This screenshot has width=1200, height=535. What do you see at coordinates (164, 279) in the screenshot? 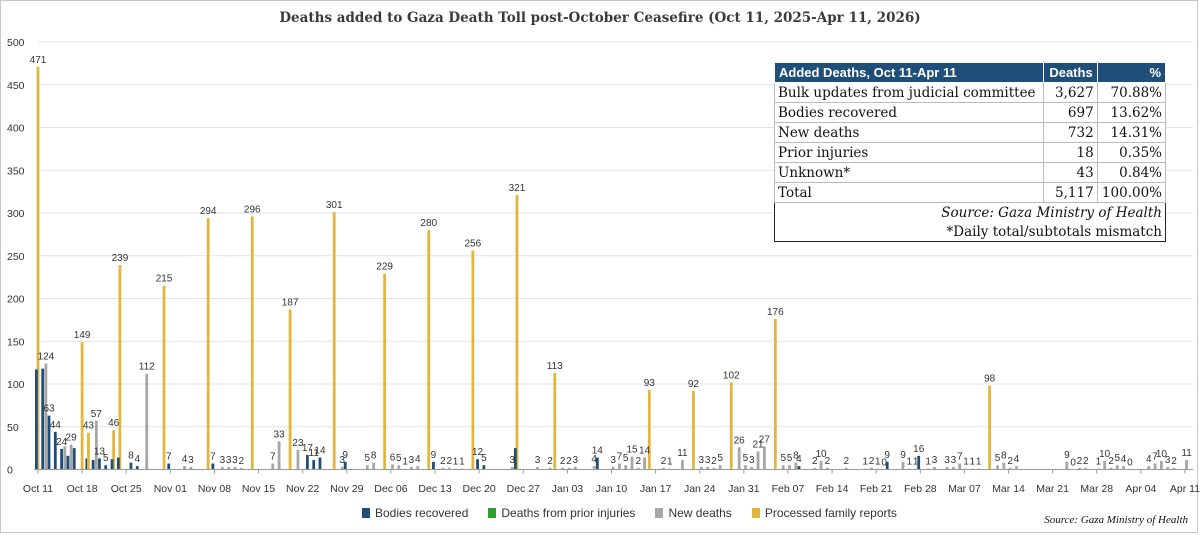
I see `data-label: 215` at bounding box center [164, 279].